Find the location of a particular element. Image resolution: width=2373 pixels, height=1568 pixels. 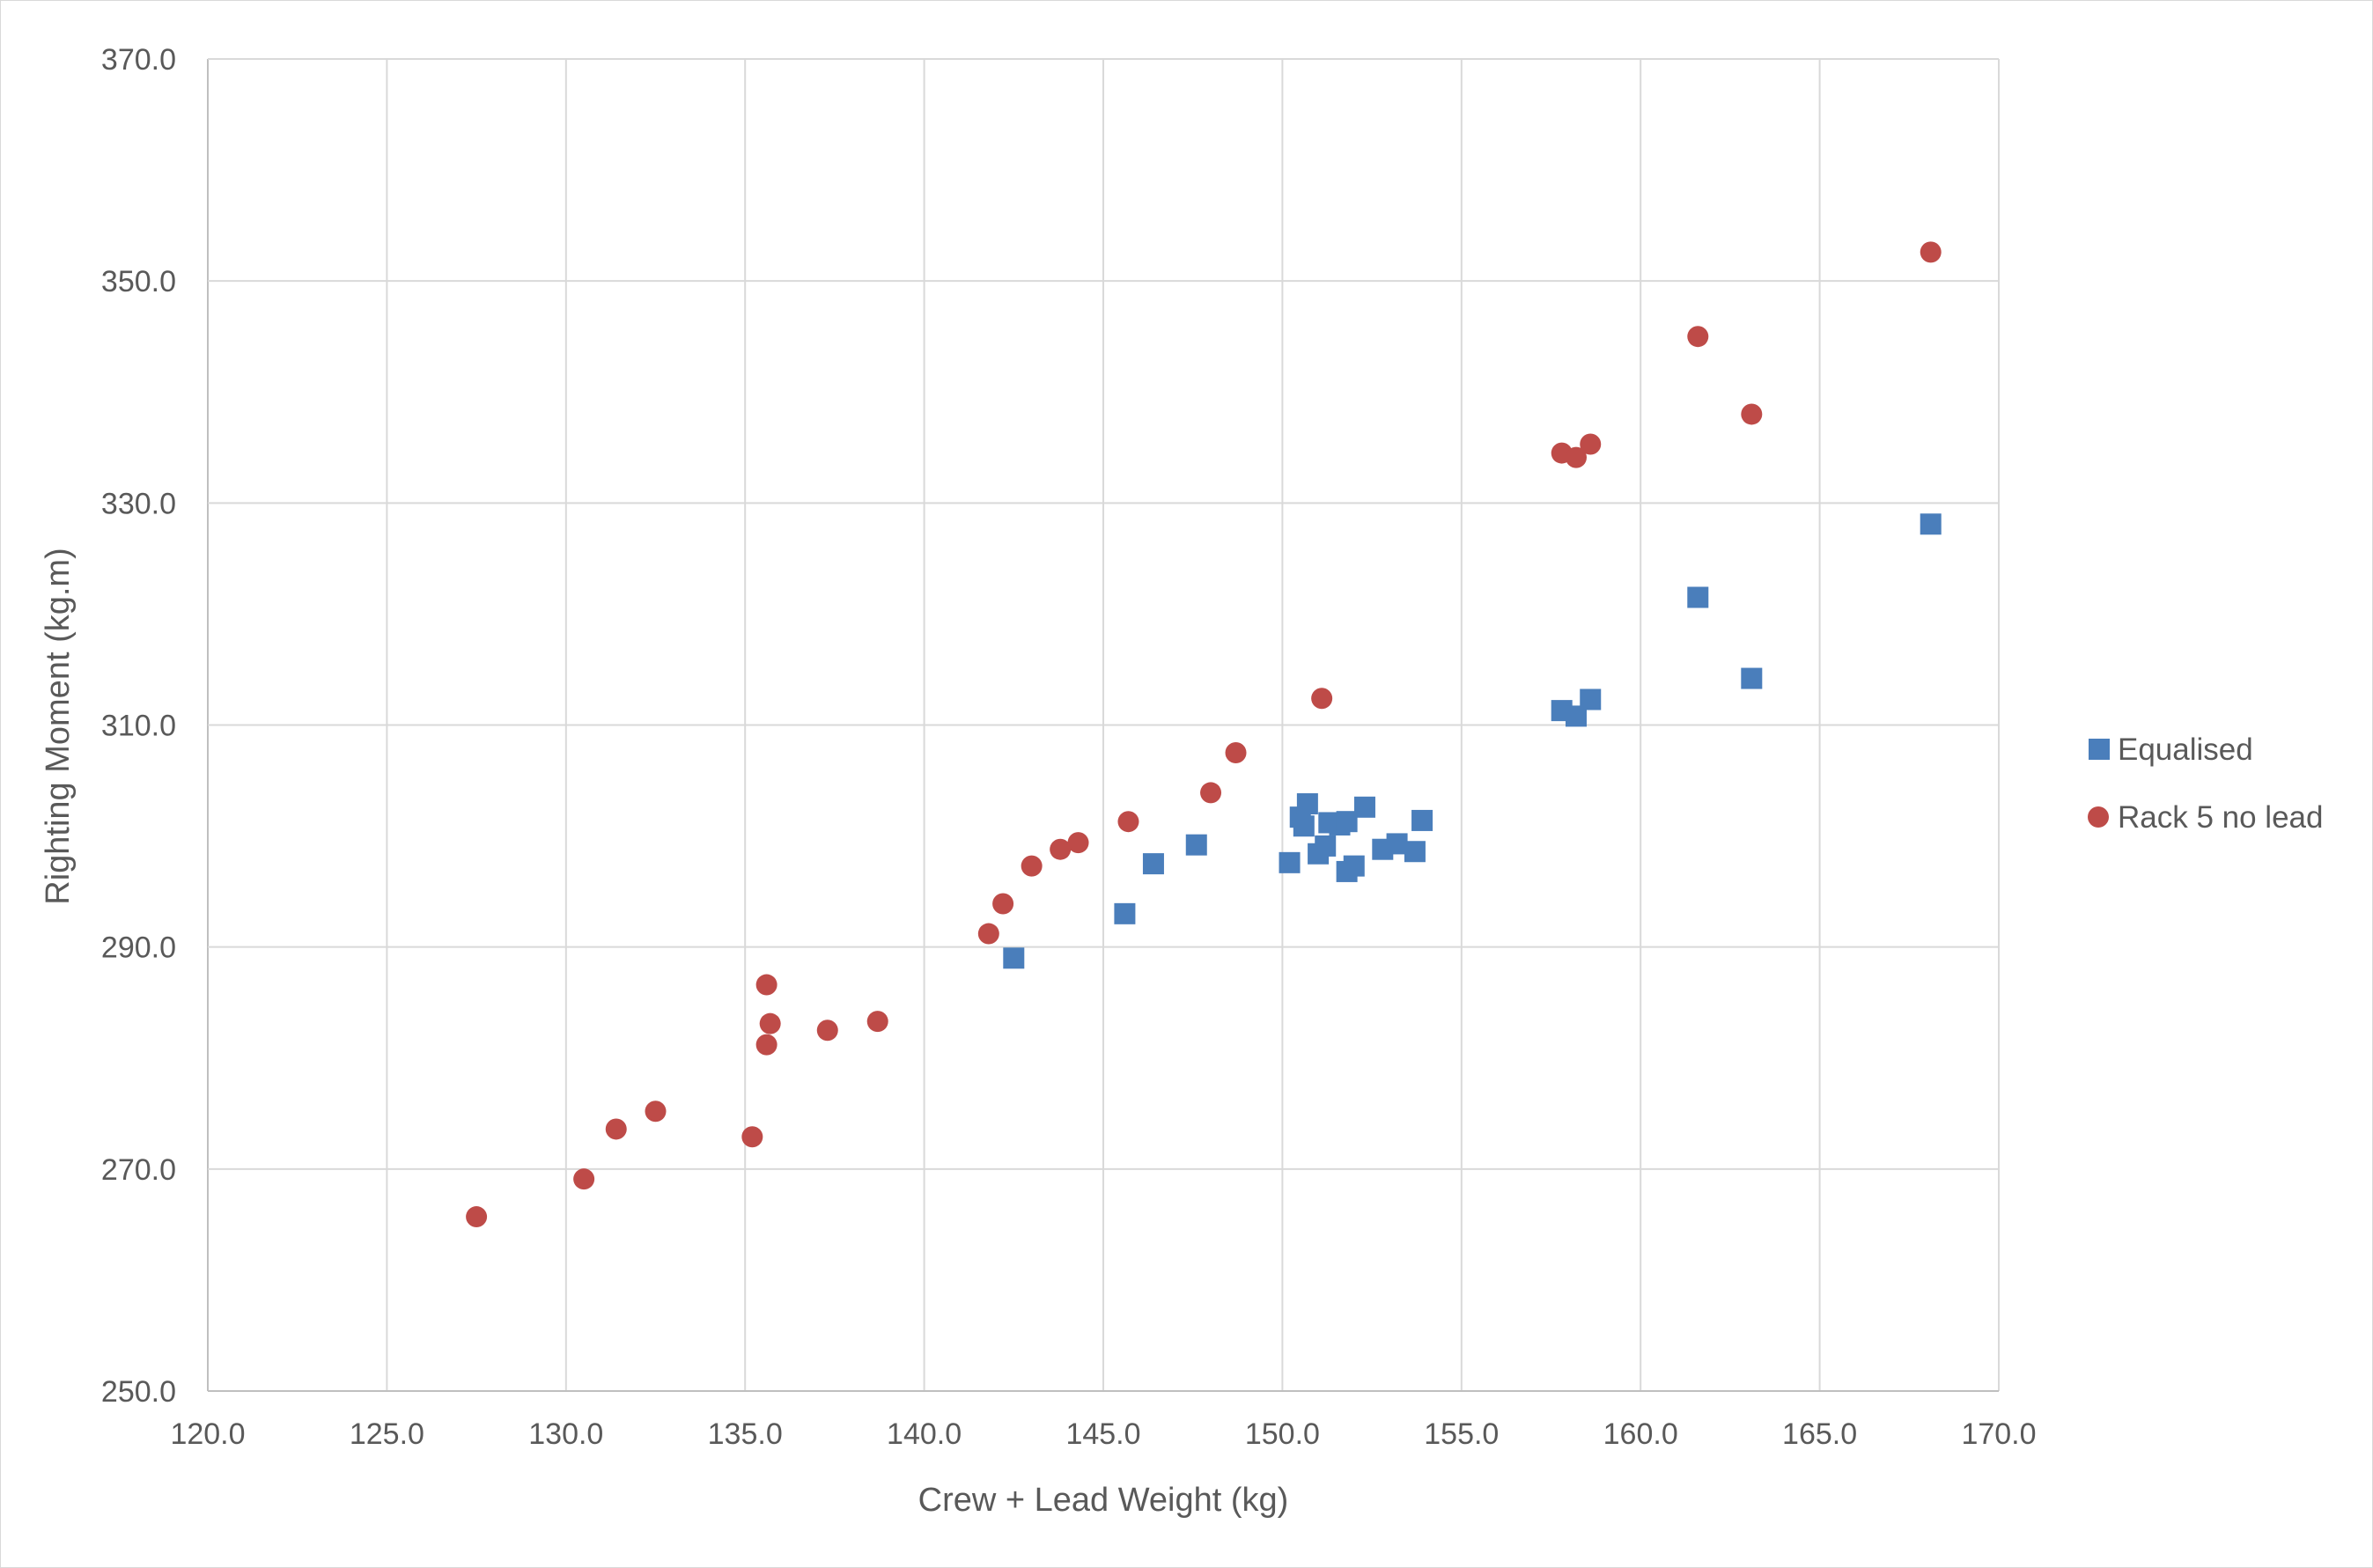

y-tick-label: 290.0 is located at coordinates (138, 948).